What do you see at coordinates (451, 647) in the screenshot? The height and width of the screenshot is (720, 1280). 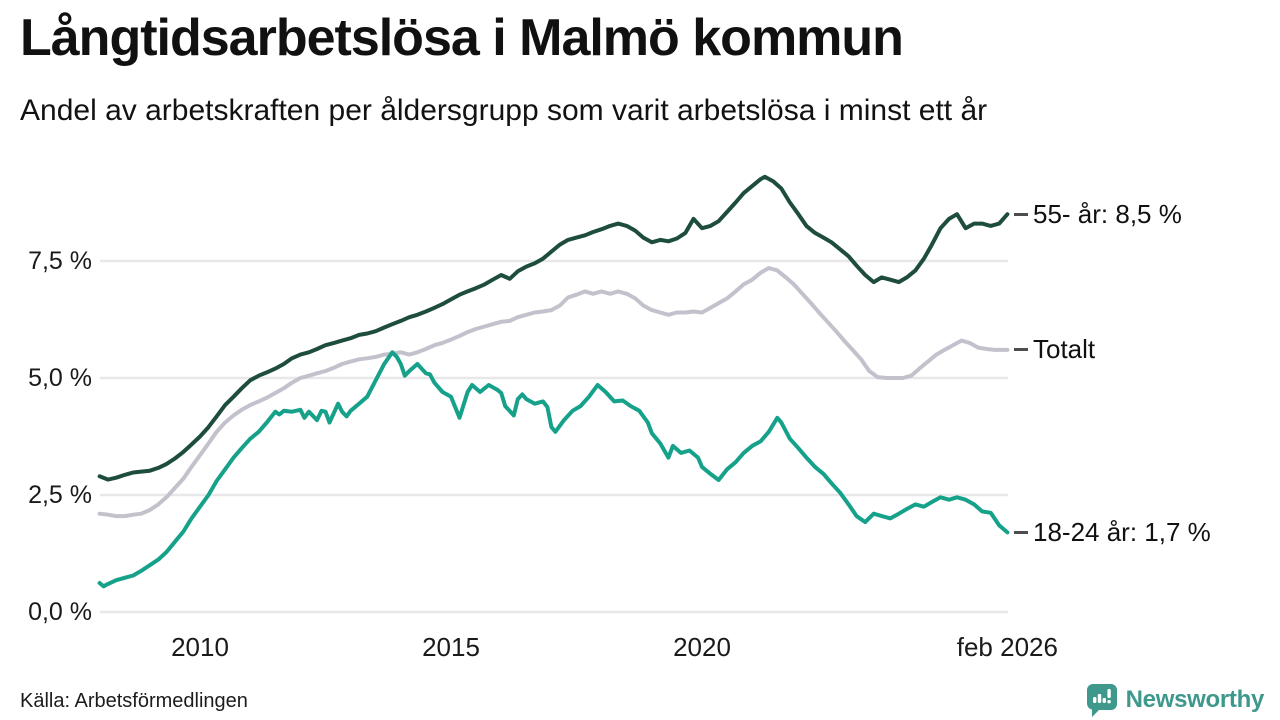 I see `x-axis-tick: 2015` at bounding box center [451, 647].